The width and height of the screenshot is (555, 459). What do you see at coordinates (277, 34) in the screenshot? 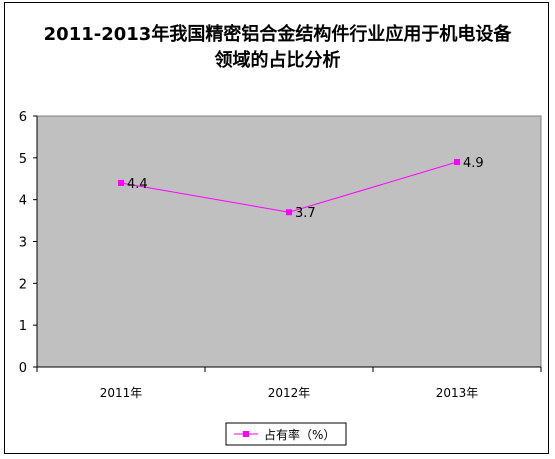
I see `chart-title-line1: 2011-2013年我国精密铝合金结构件行业应用于机电设备` at bounding box center [277, 34].